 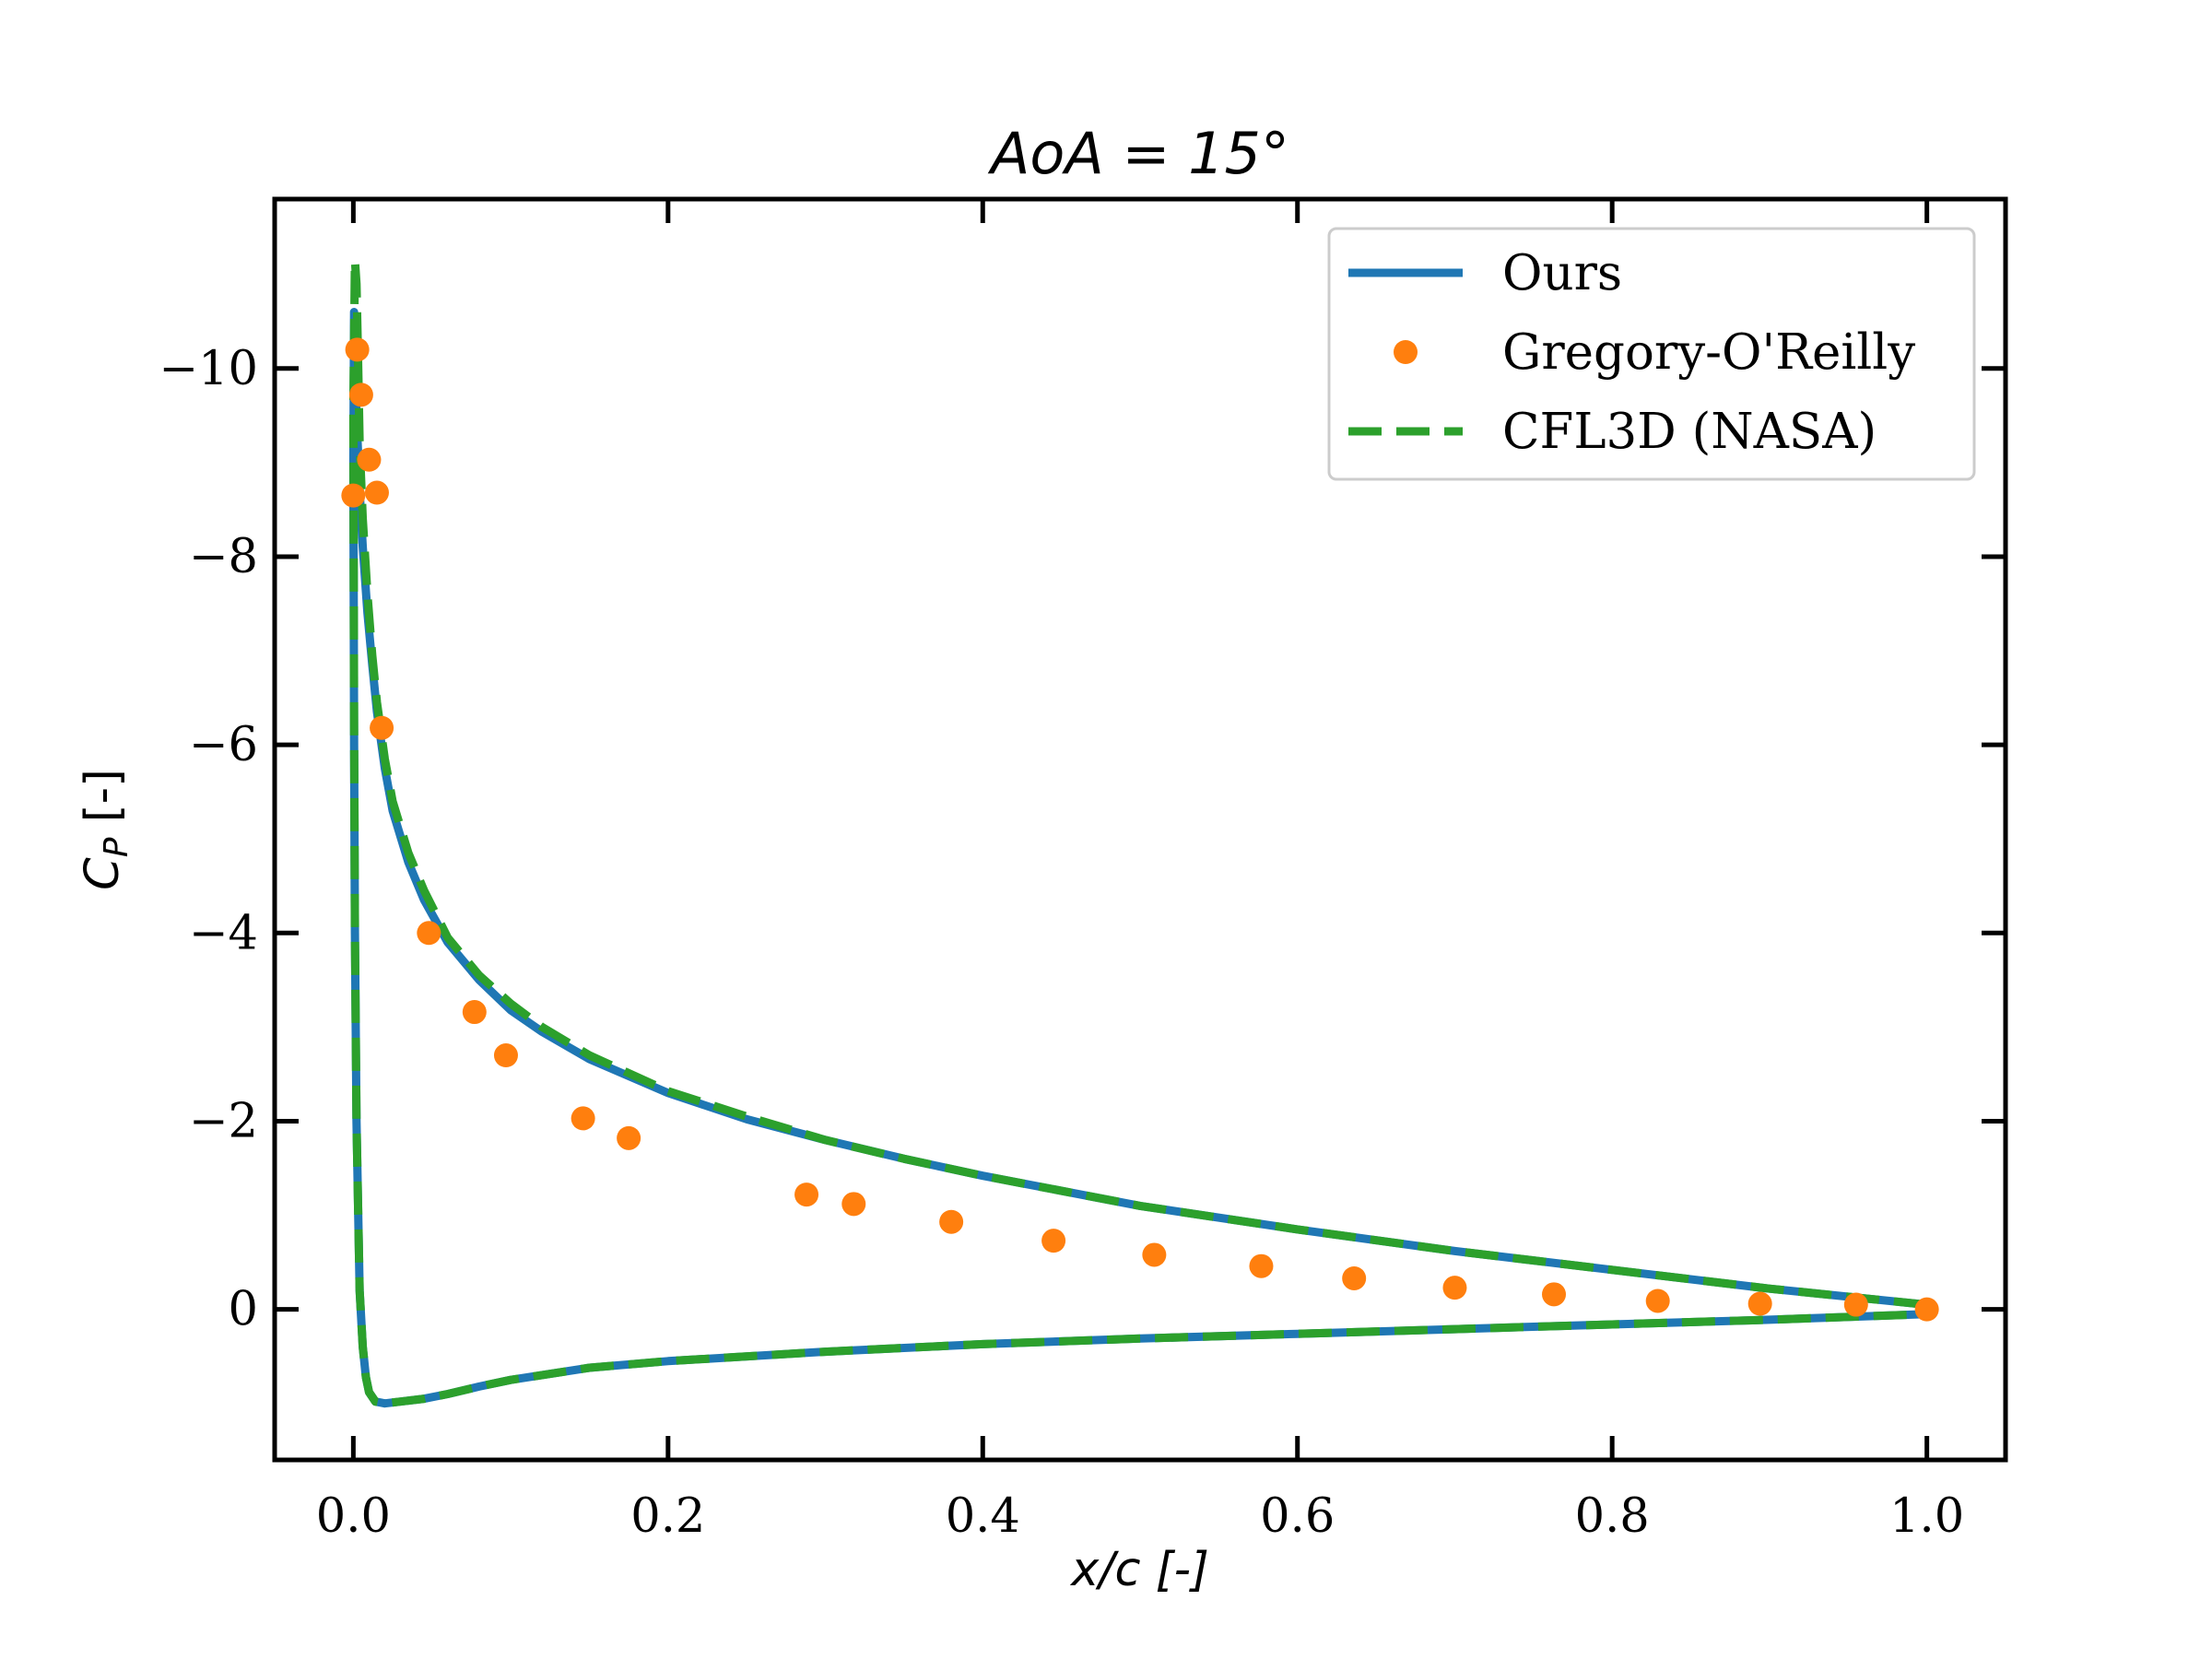 I want to click on y-tick-label: −10, so click(x=208, y=369).